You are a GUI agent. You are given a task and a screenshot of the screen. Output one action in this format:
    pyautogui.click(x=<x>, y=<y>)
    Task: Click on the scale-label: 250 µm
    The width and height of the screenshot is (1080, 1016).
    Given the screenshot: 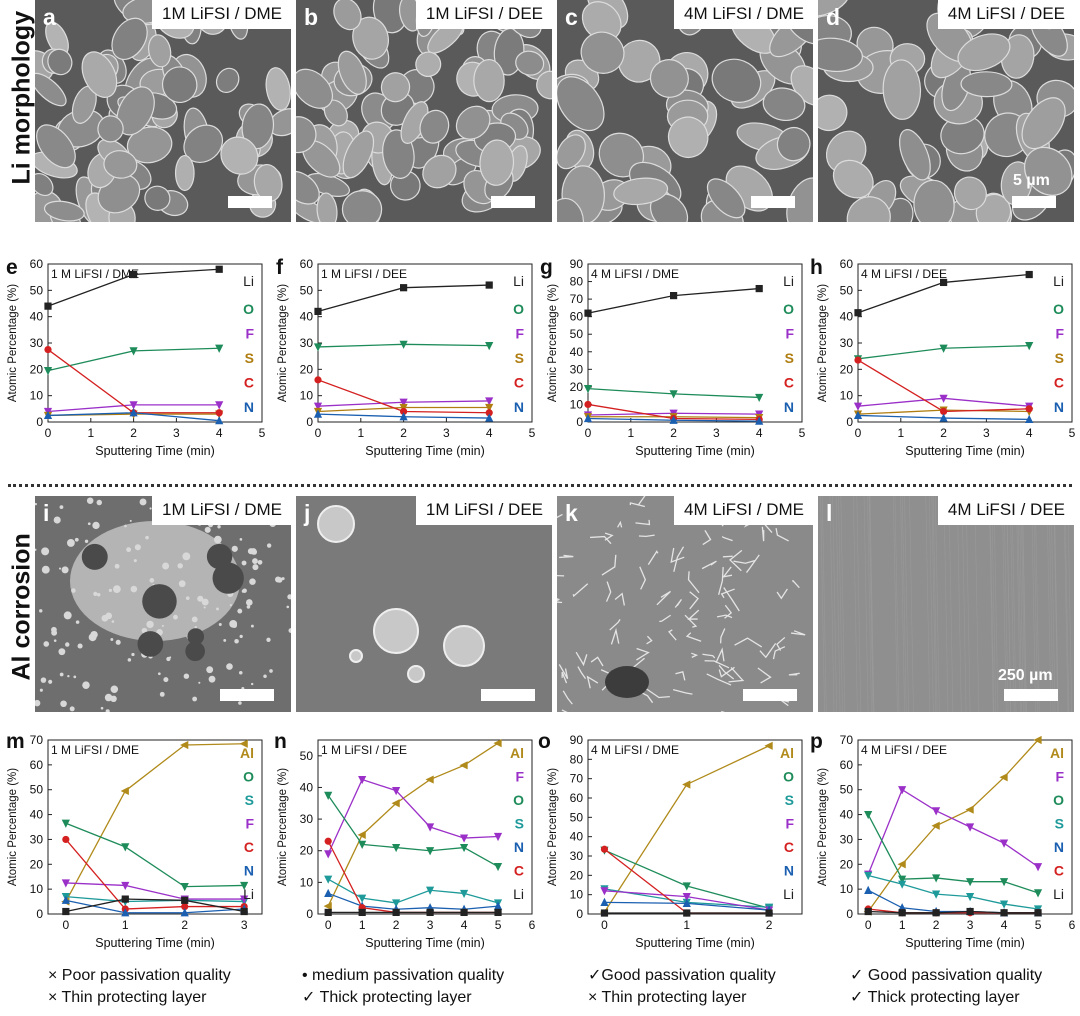 What is the action you would take?
    pyautogui.click(x=1025, y=675)
    